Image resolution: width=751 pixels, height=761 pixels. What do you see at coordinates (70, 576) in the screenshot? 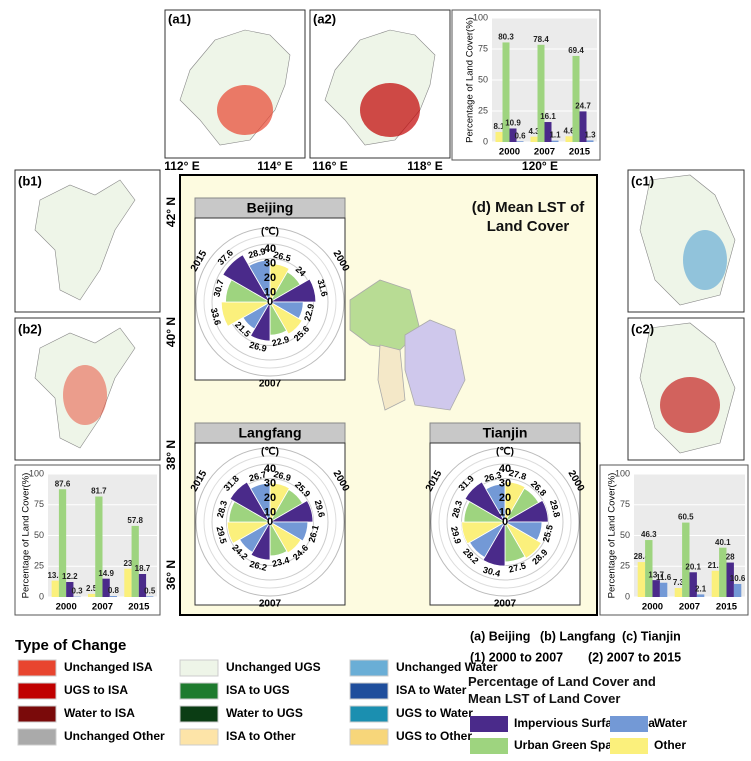
I see `bar-value-label: 12.2` at bounding box center [70, 576].